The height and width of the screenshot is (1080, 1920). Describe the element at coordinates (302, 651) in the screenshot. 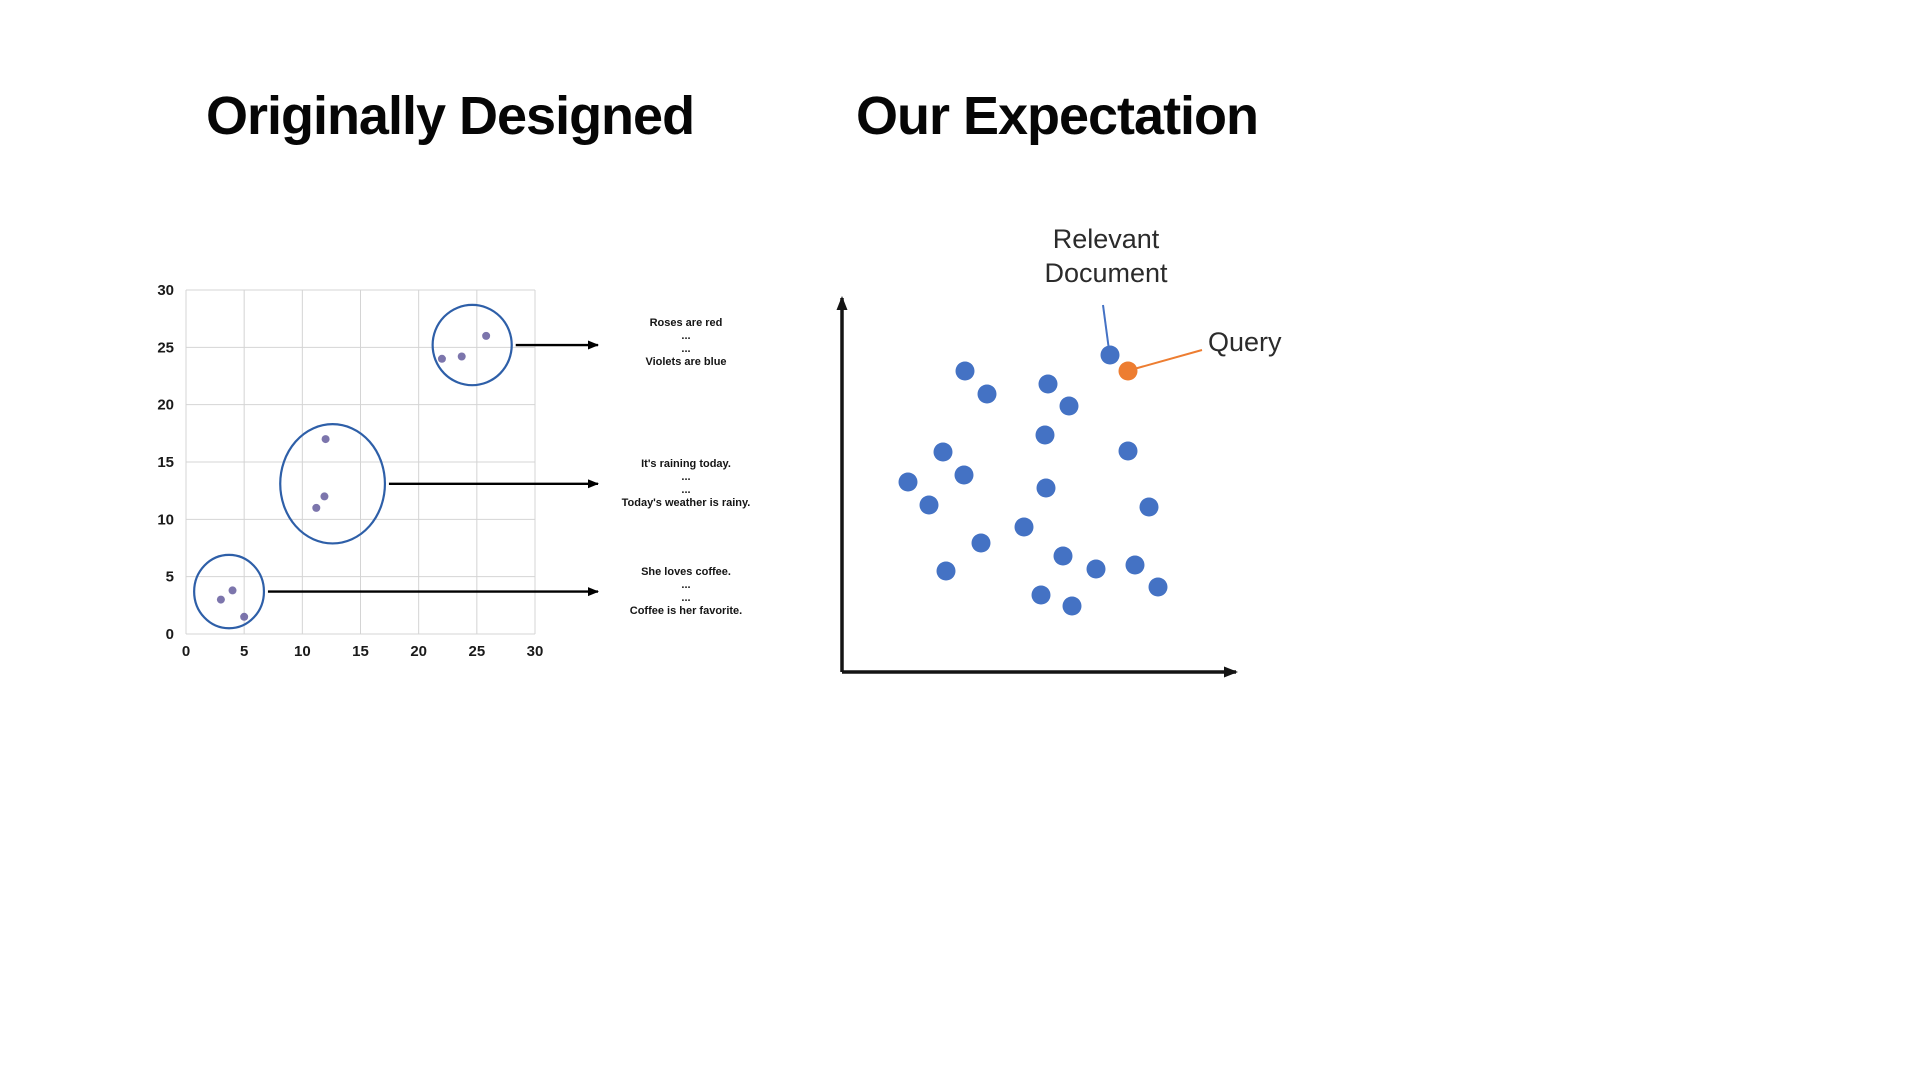

I see `x-axis-tick-label: 10` at that location.